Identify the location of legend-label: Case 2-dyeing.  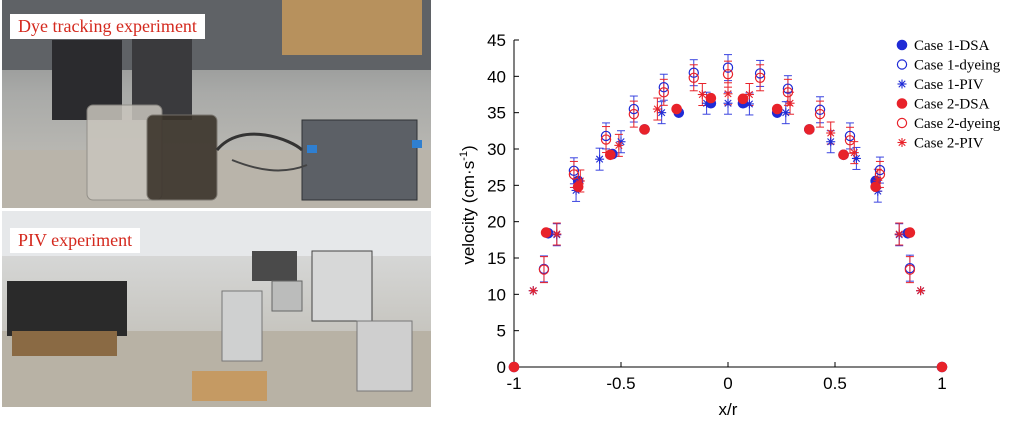
(957, 124).